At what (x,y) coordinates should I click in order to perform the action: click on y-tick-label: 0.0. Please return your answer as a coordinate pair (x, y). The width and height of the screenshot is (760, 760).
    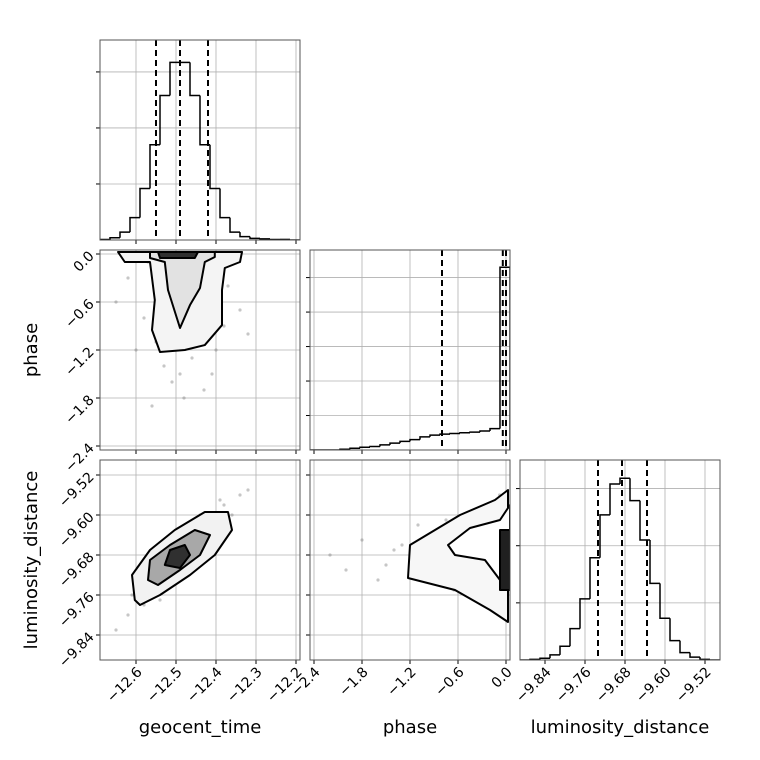
    Looking at the image, I should click on (84, 261).